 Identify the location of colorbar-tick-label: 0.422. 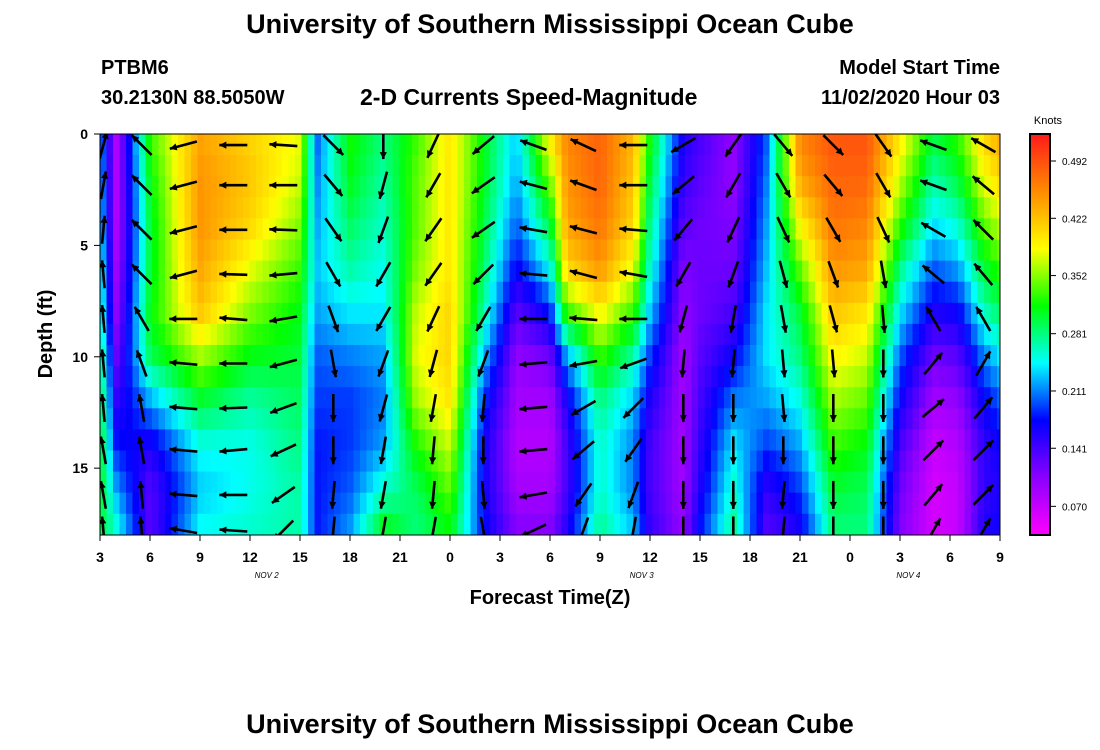
(1074, 219).